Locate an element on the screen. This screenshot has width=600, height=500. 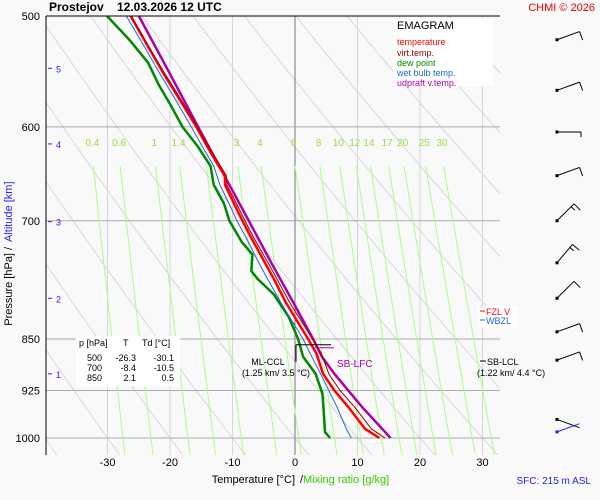
mixing-ratio-label: 0.4 is located at coordinates (92, 143).